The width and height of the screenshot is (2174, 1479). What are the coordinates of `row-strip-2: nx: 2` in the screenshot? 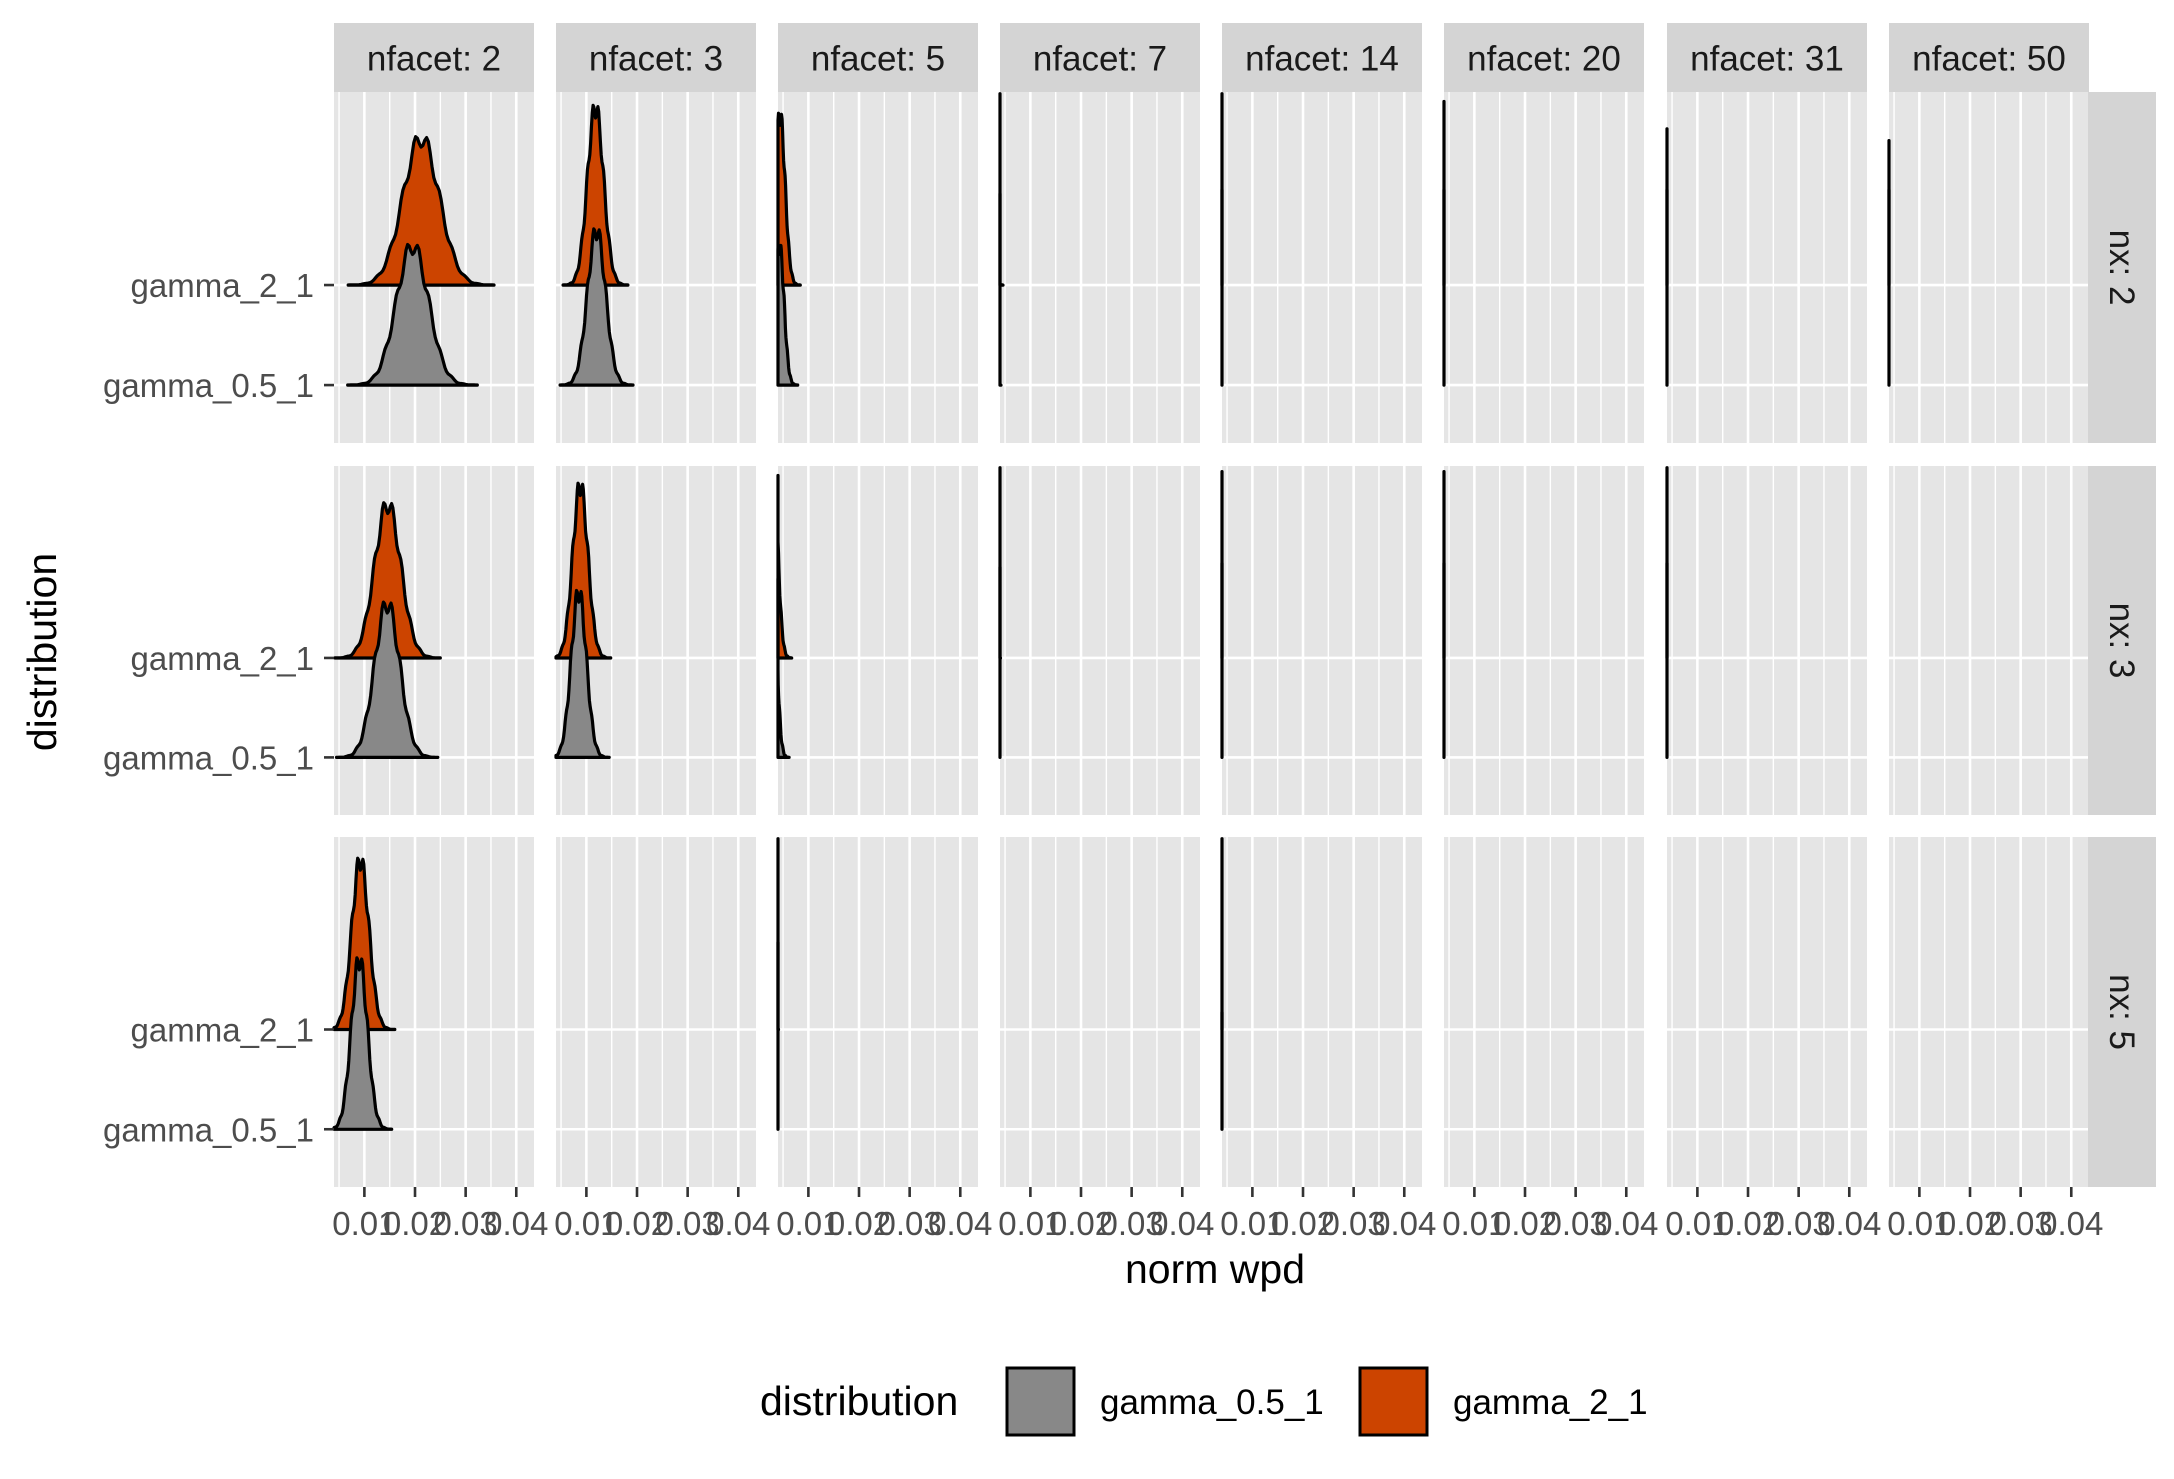 It's located at (2122, 267).